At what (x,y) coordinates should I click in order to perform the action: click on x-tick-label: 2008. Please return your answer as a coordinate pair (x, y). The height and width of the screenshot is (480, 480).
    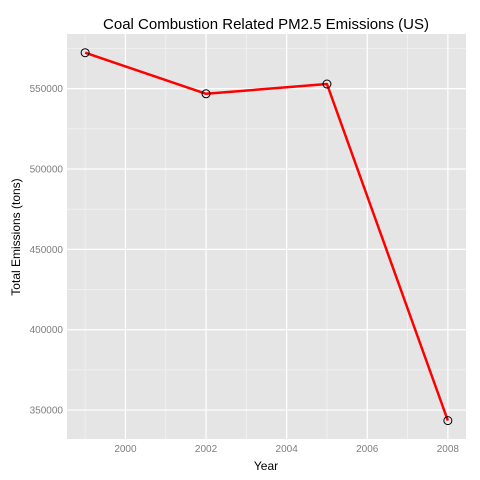
    Looking at the image, I should click on (448, 449).